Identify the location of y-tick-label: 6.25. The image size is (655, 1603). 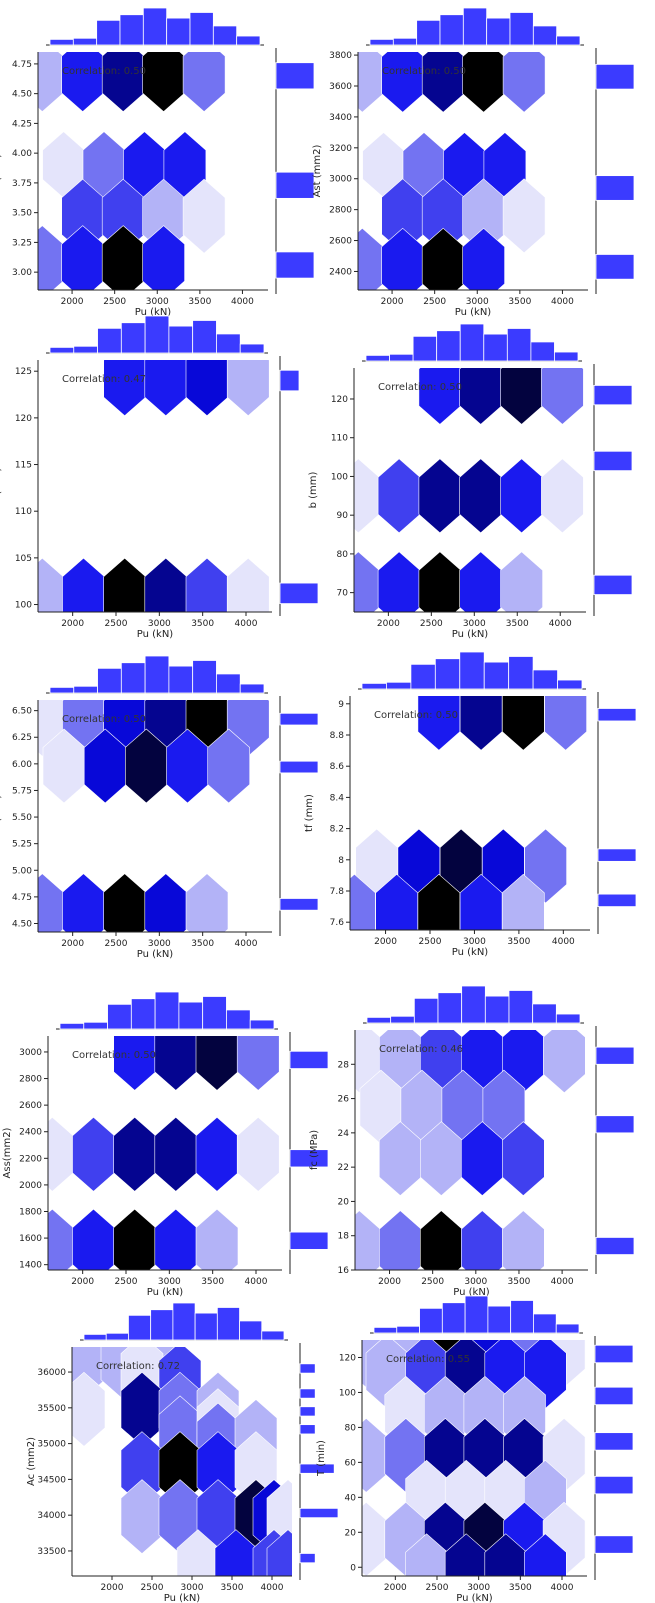
(22, 738).